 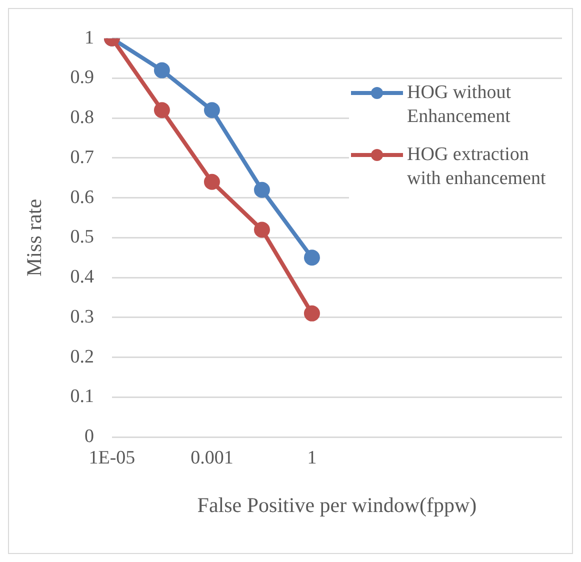 What do you see at coordinates (82, 357) in the screenshot?
I see `y-tick-label: 0.2` at bounding box center [82, 357].